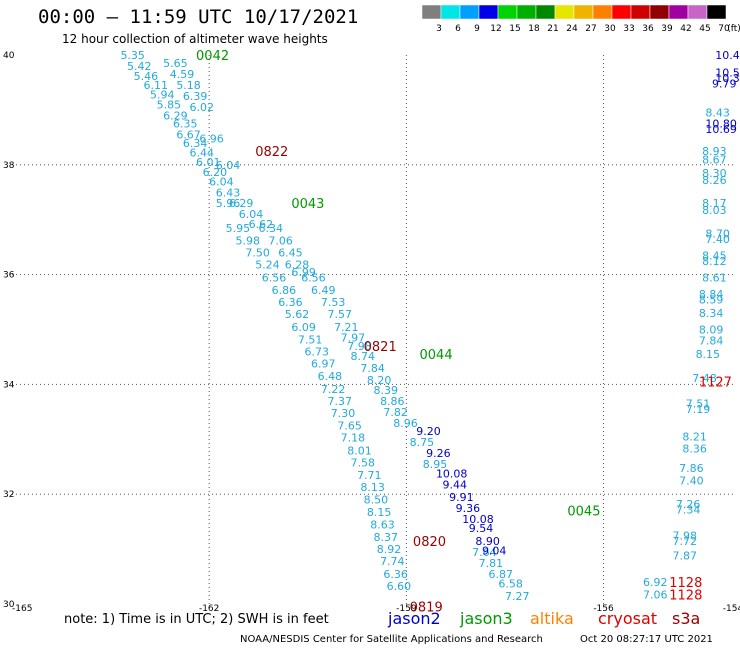  What do you see at coordinates (711, 330) in the screenshot?
I see `swh-value-jason3: 8.09` at bounding box center [711, 330].